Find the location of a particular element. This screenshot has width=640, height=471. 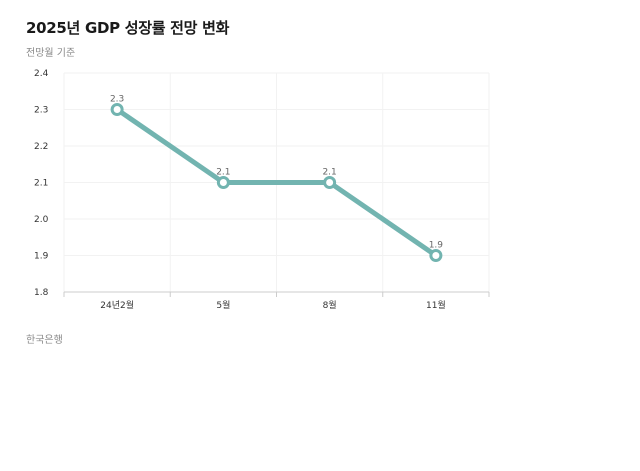

data-label: 2.3 is located at coordinates (117, 100).